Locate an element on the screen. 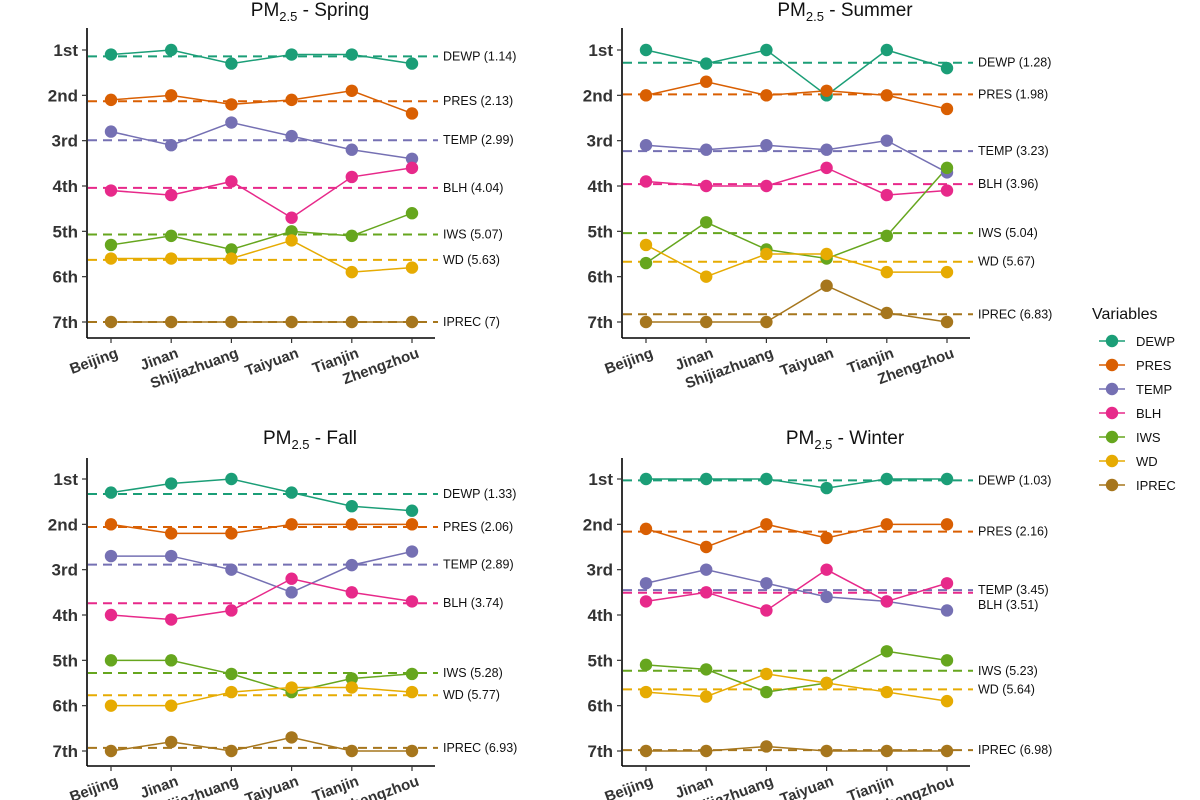 This screenshot has height=800, width=1200. legend-label: BLH is located at coordinates (1148, 413).